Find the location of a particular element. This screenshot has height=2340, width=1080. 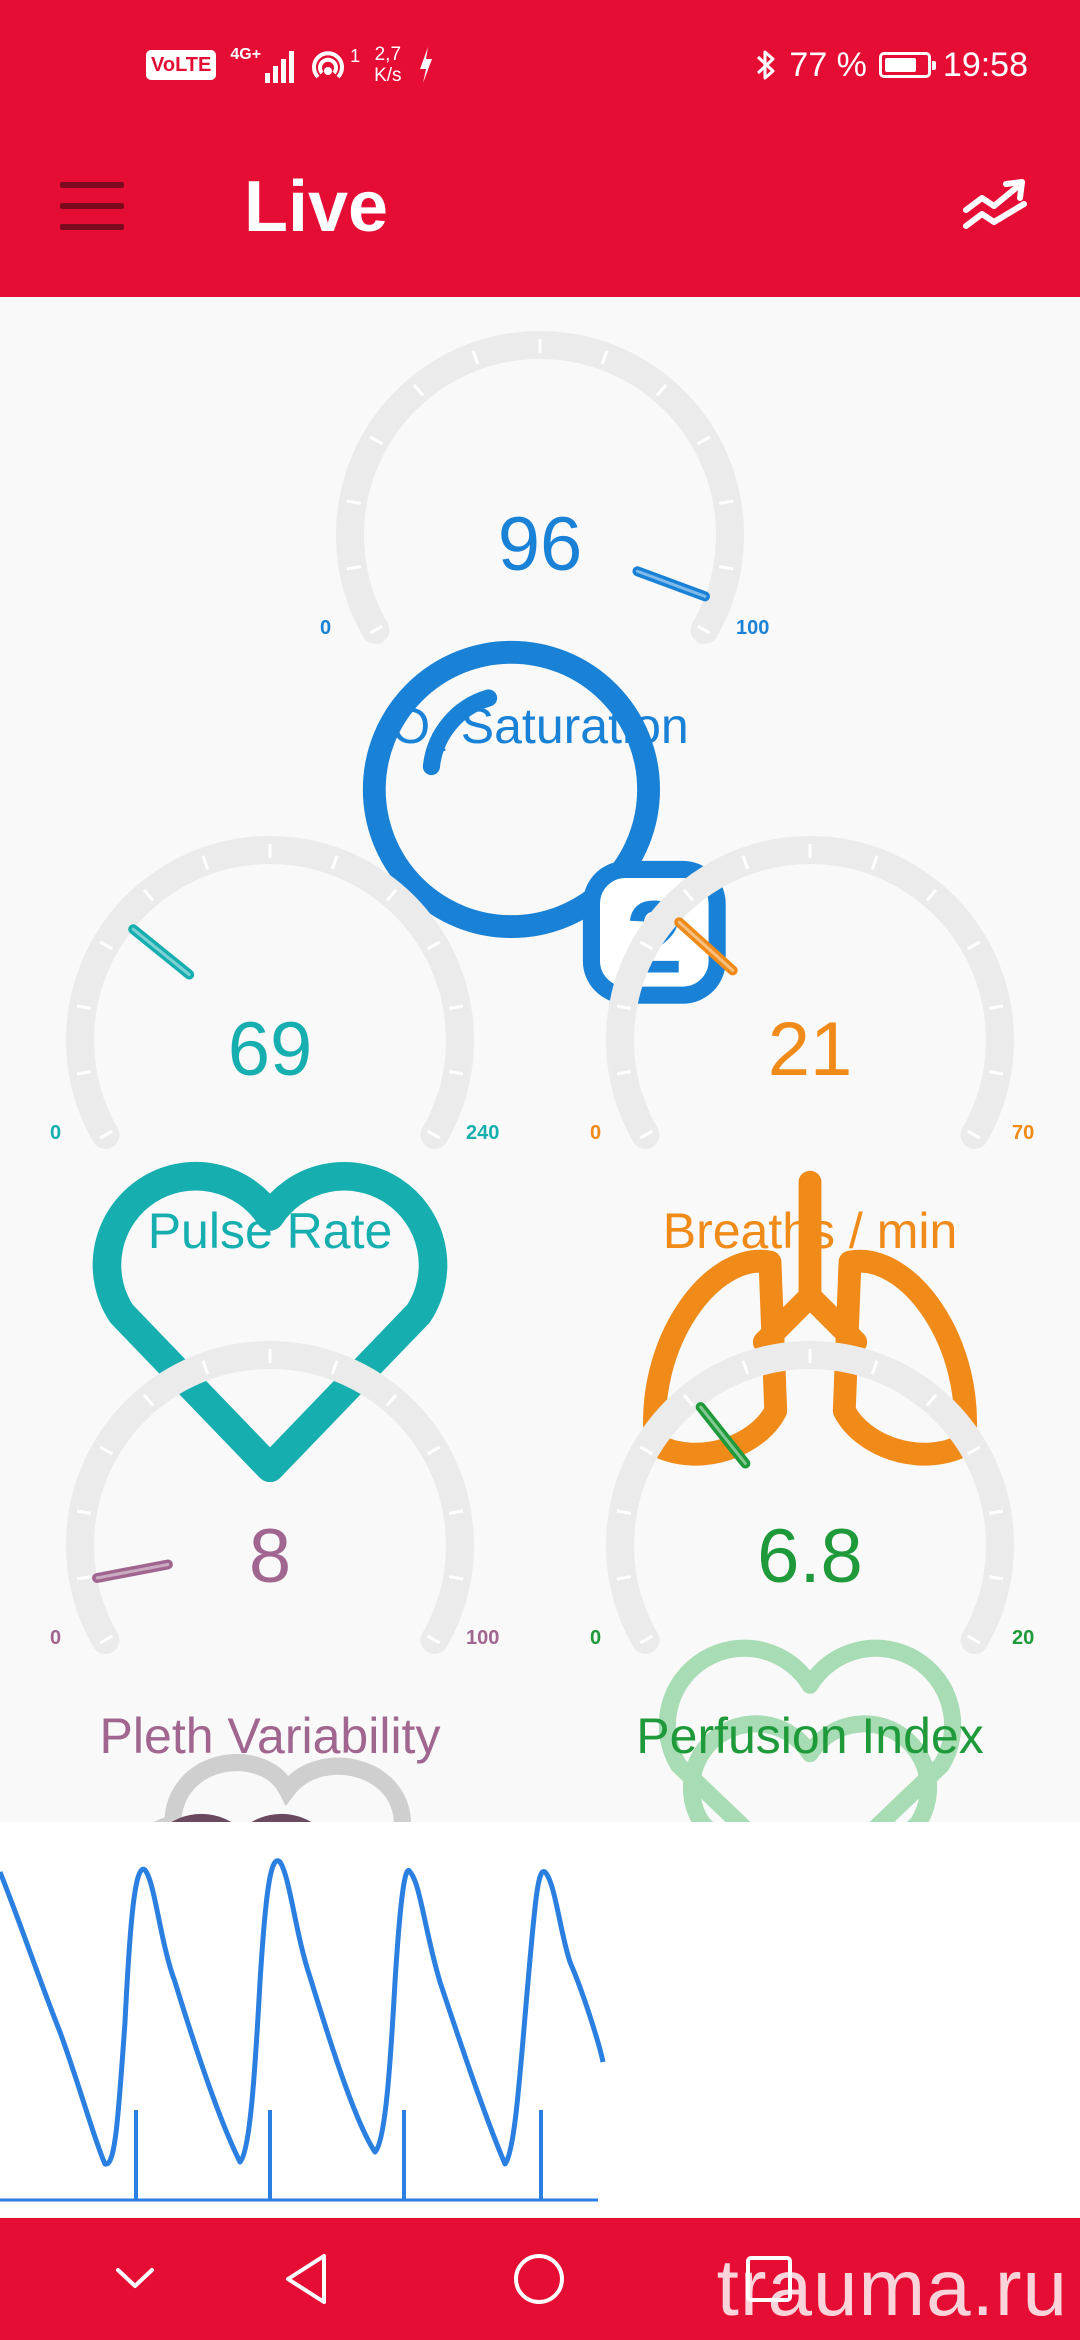

gauge-label: Breaths / min is located at coordinates (810, 1231).